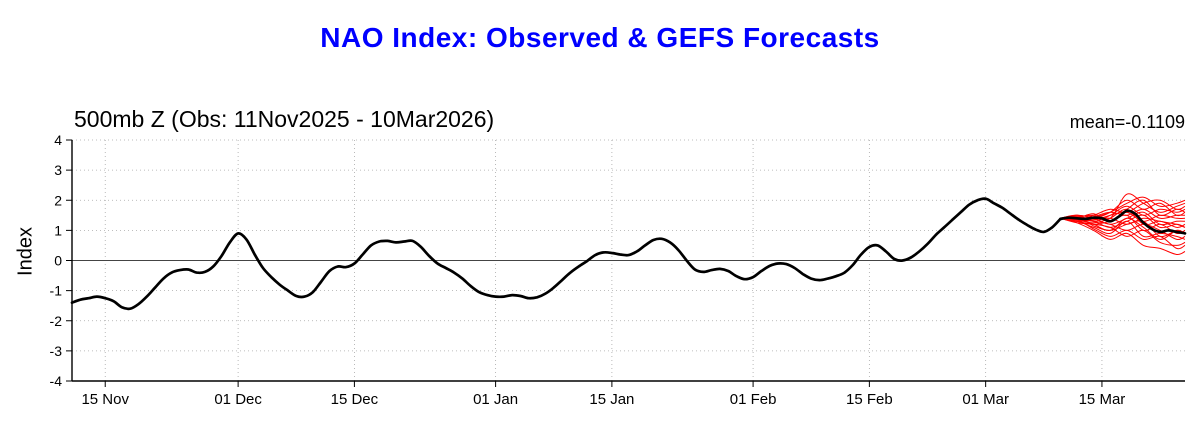 The image size is (1200, 430). Describe the element at coordinates (58, 200) in the screenshot. I see `svg-text: 2` at that location.